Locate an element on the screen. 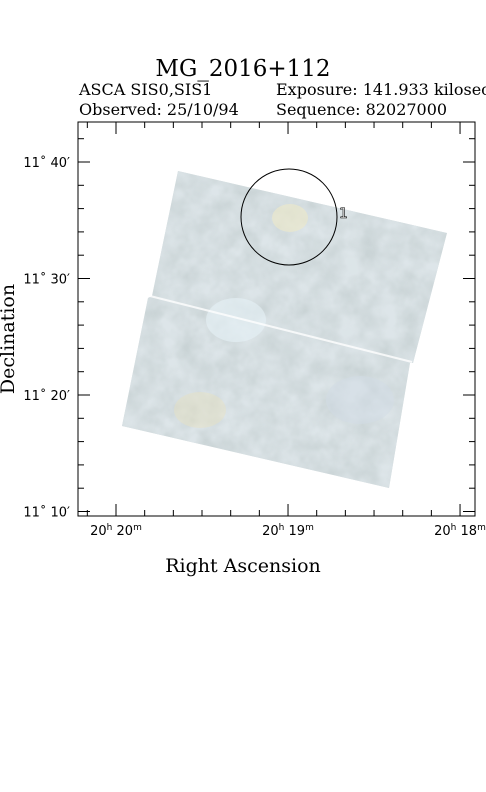  dec-tick-label: 11˚ 30′ is located at coordinates (46, 280).